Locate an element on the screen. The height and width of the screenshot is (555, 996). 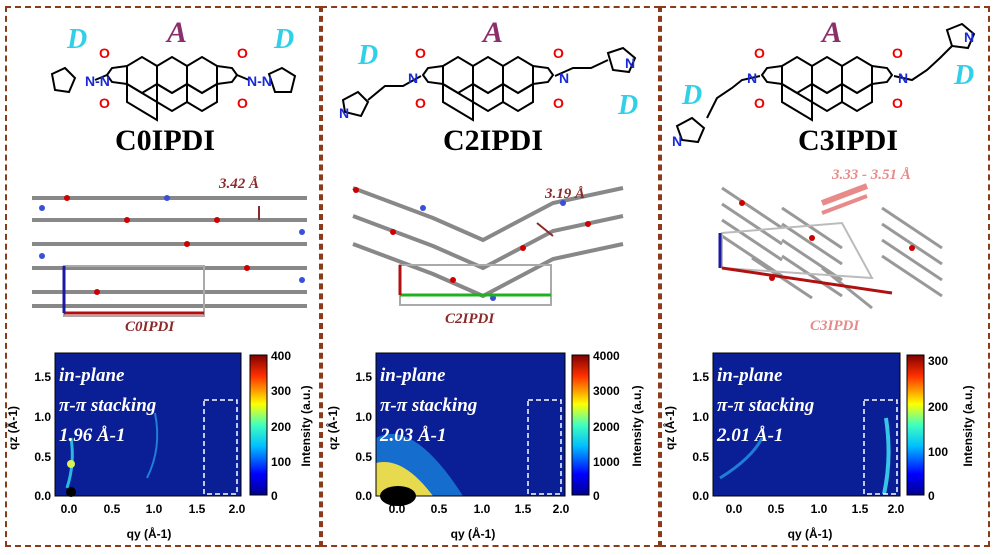
svg-text: 4000 is located at coordinates (606, 356).